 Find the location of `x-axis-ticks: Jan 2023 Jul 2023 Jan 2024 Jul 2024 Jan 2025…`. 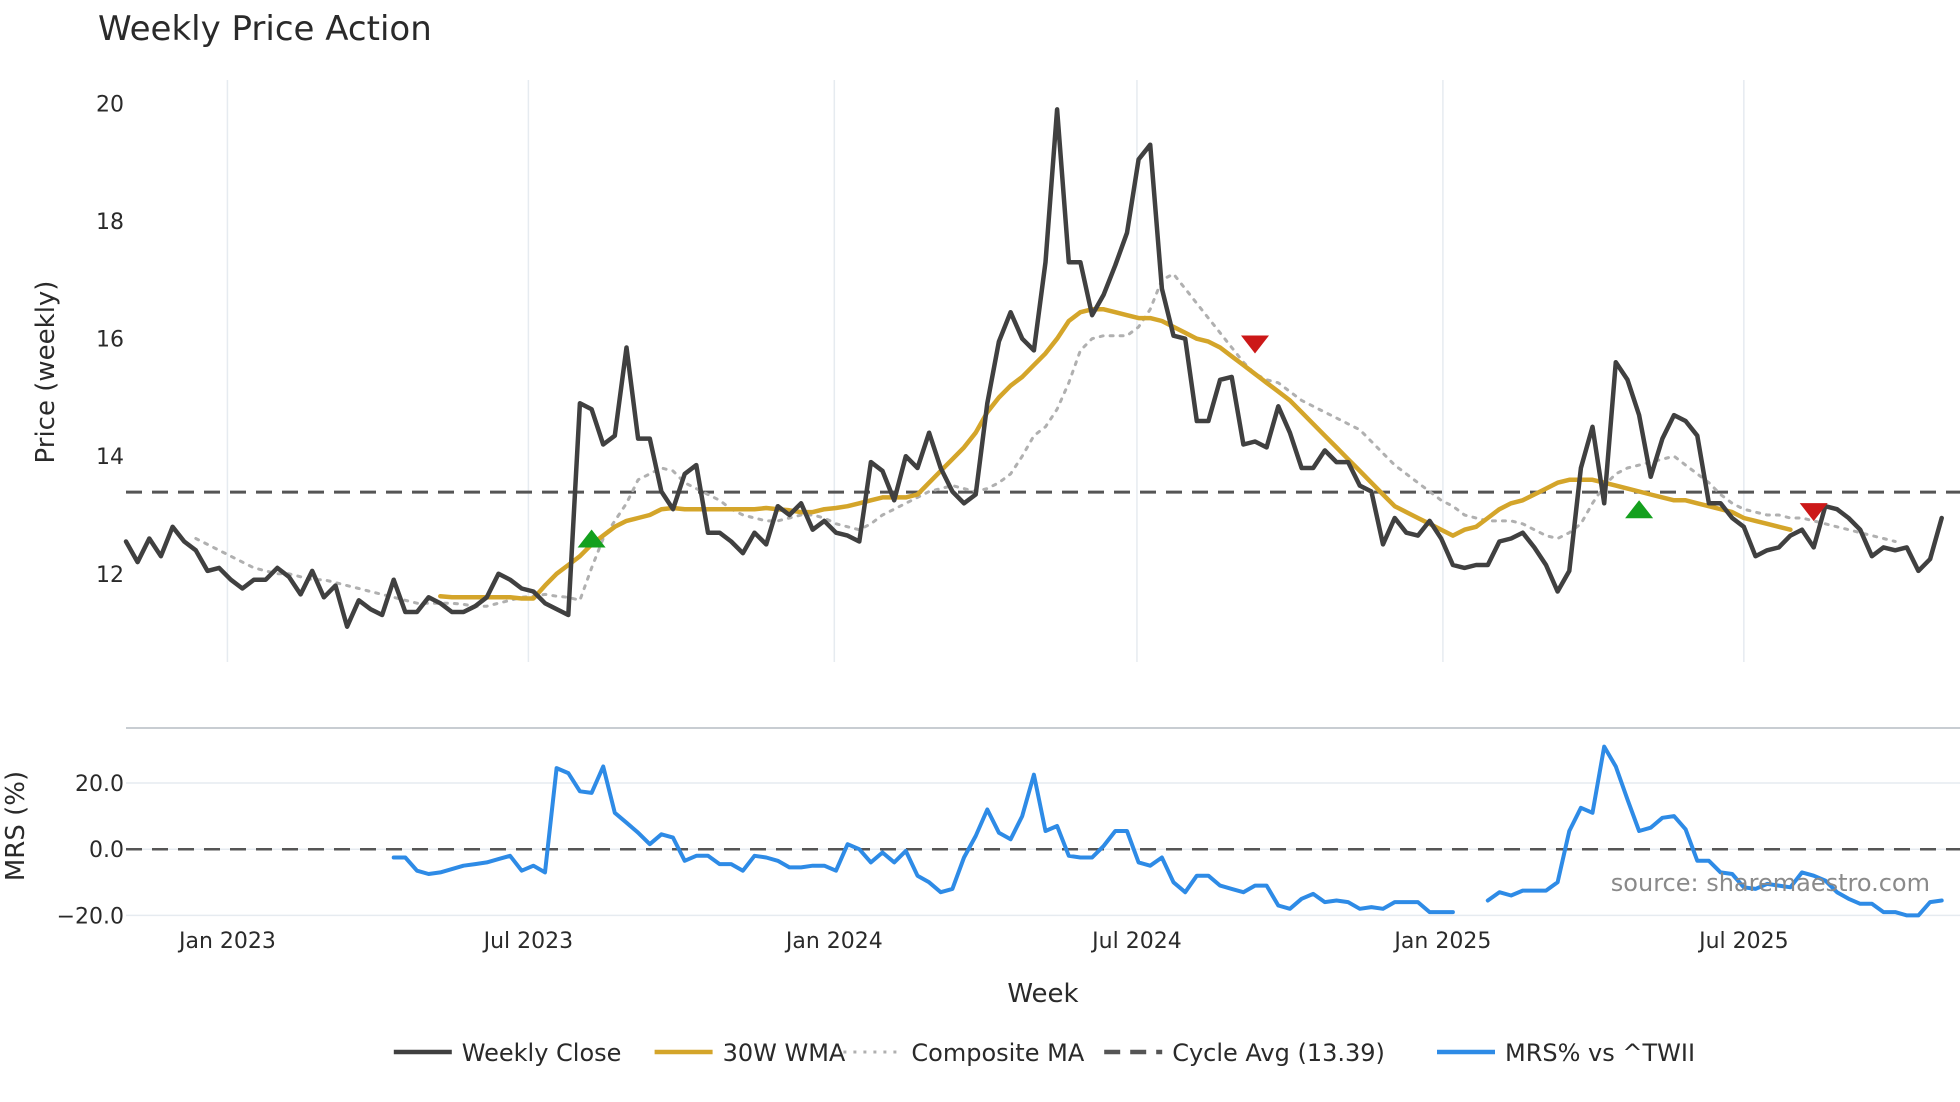

x-axis-ticks: Jan 2023 Jul 2023 Jan 2024 Jul 2024 Jan 2025… is located at coordinates (983, 941).